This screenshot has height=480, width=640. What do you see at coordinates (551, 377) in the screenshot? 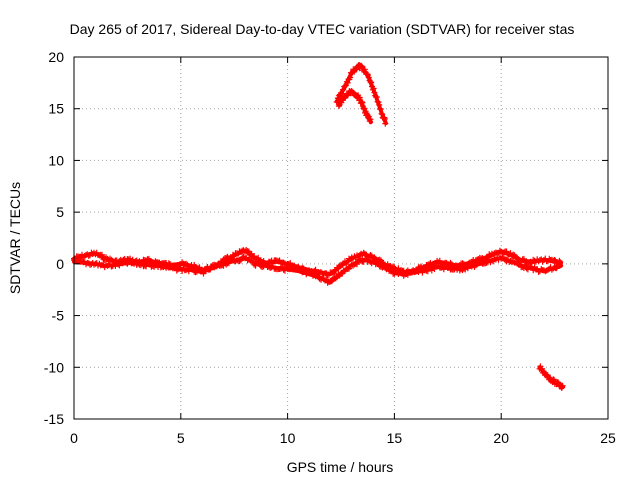
I see `series-late-negative-segment` at bounding box center [551, 377].